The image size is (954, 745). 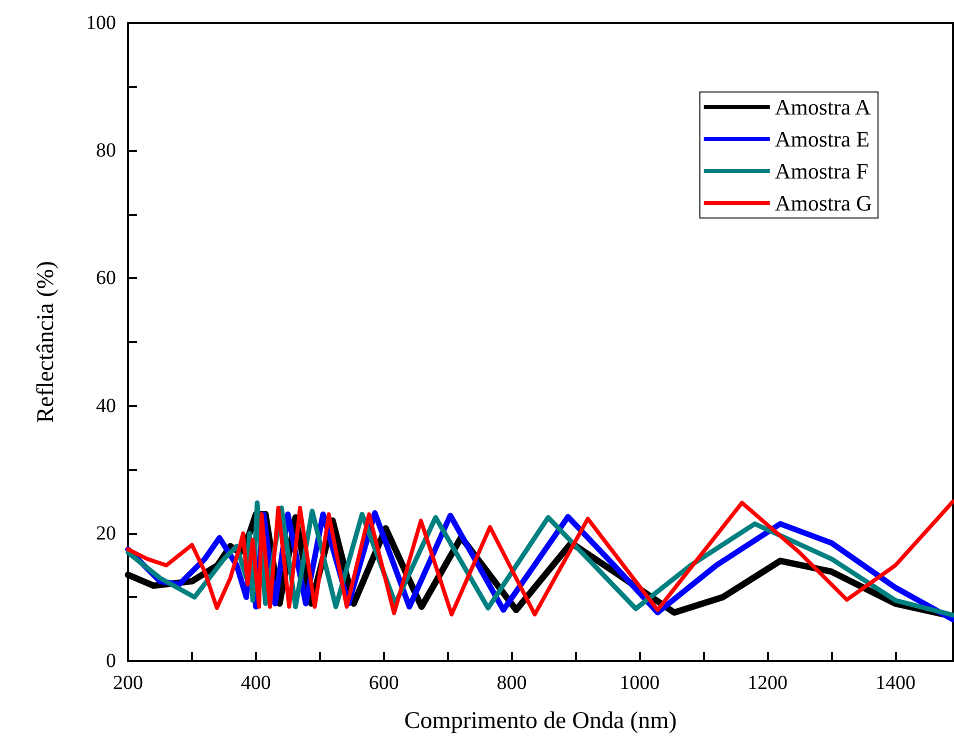 What do you see at coordinates (511, 683) in the screenshot?
I see `x-tick-label: 800` at bounding box center [511, 683].